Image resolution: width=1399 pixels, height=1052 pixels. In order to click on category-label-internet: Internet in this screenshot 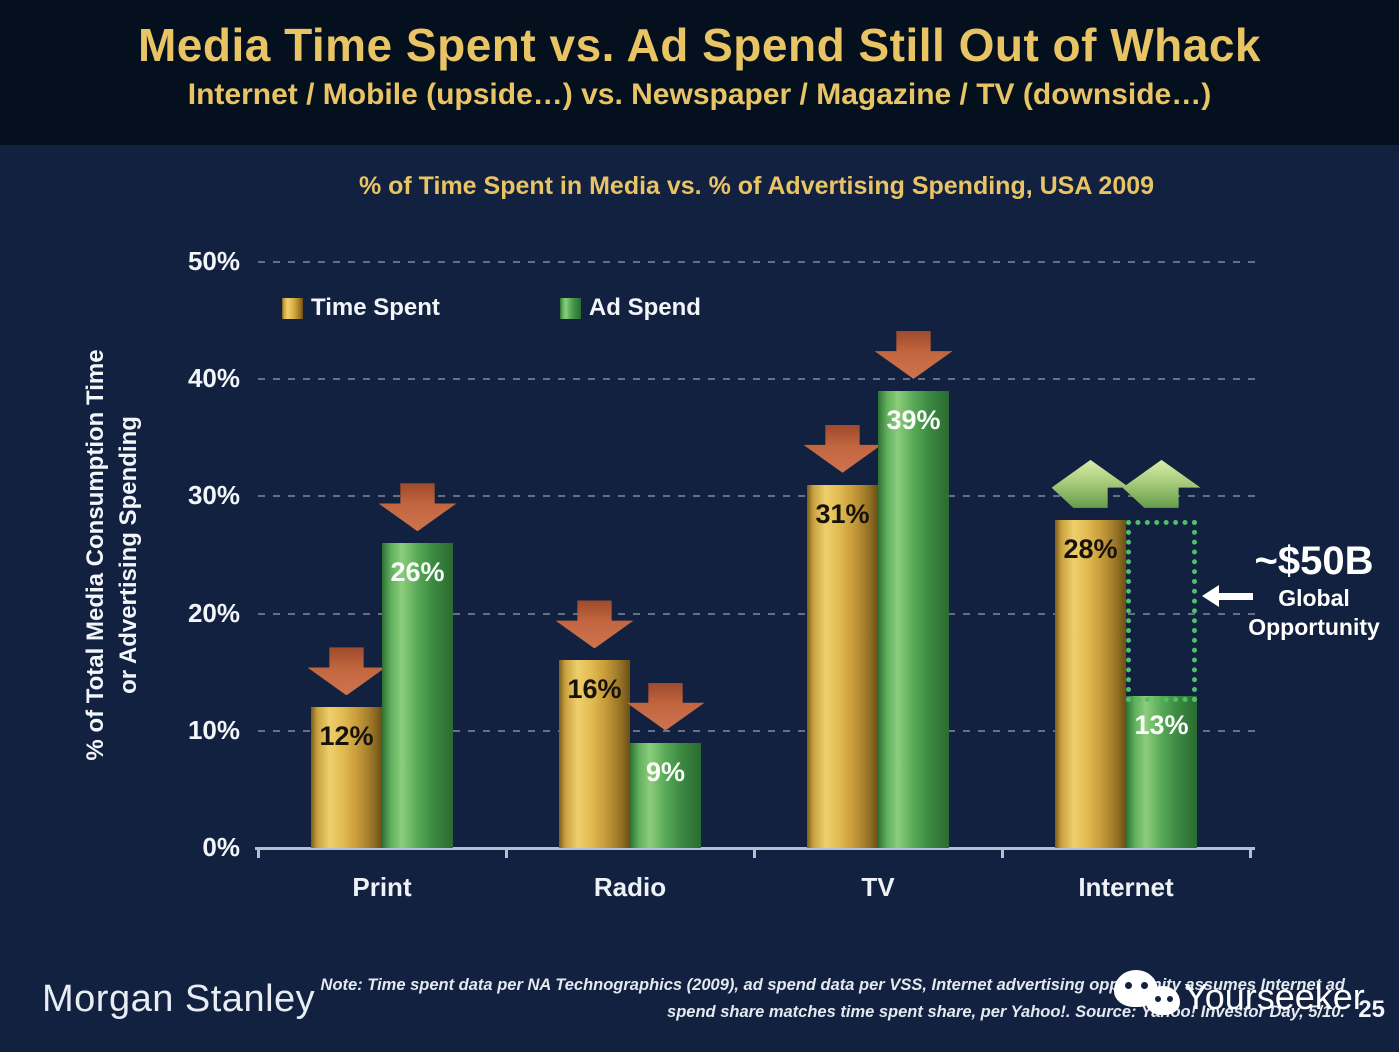, I will do `click(1126, 887)`.